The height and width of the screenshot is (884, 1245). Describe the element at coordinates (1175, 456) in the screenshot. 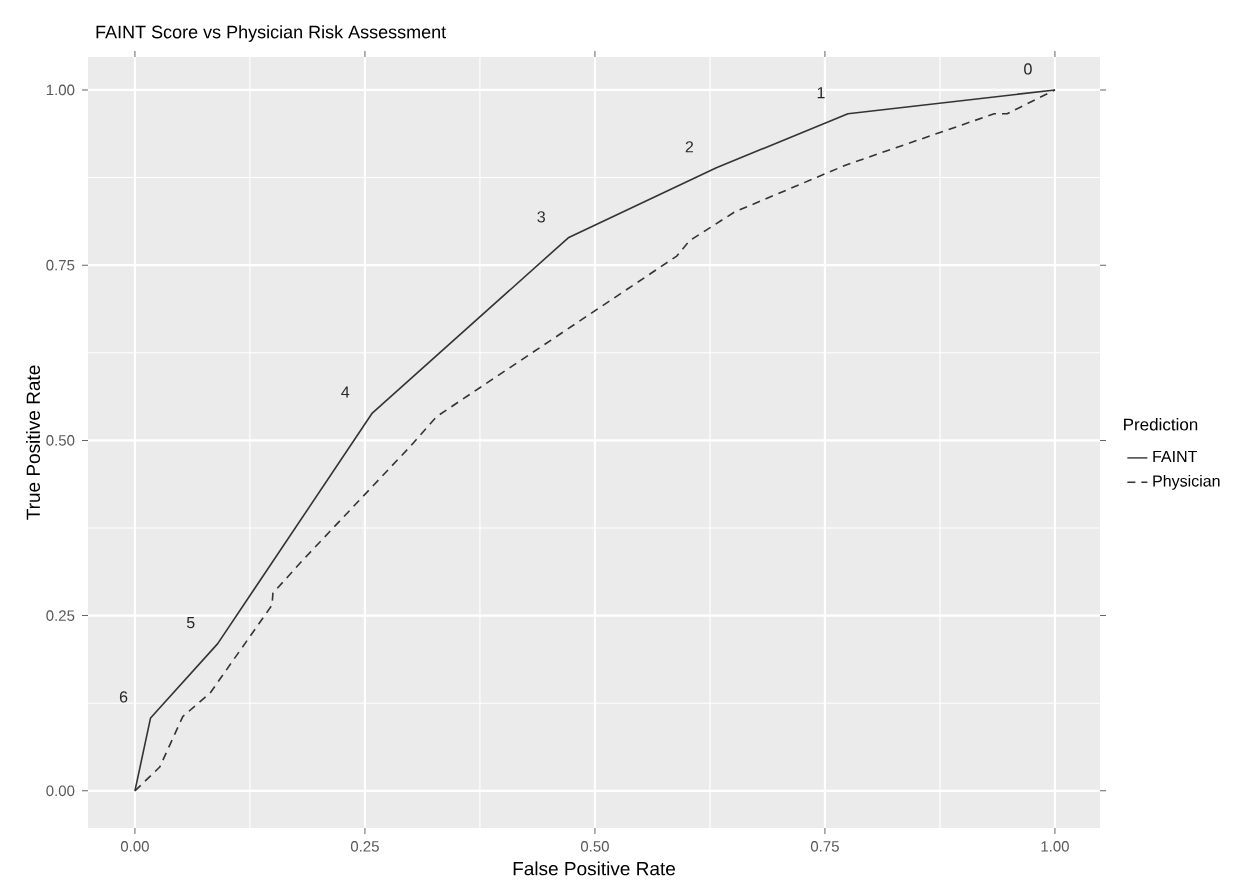

I see `legend-label: FAINT` at that location.